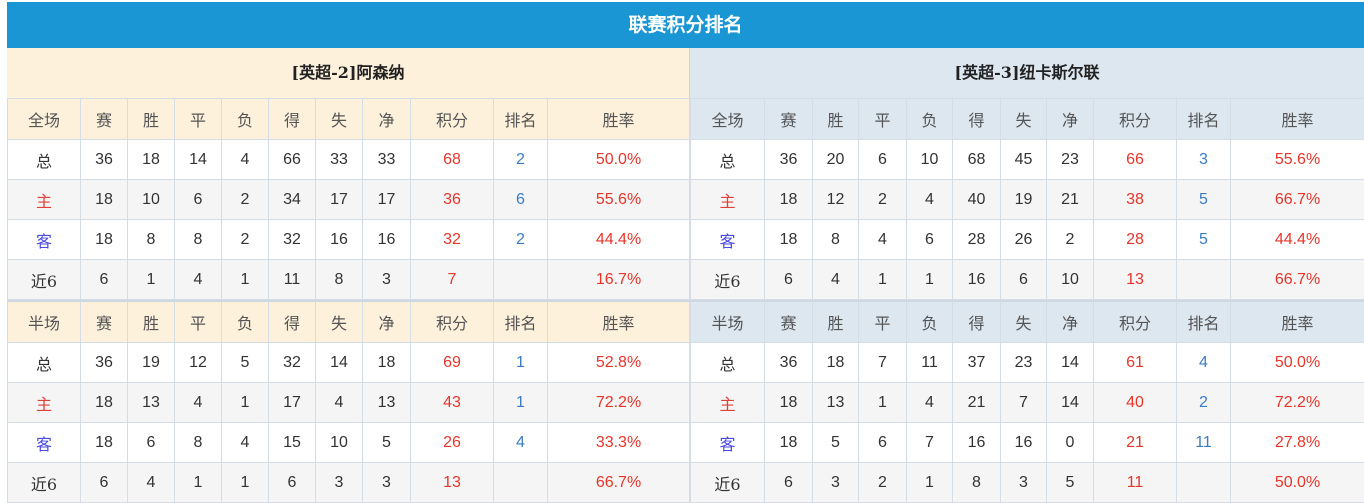 This screenshot has width=1364, height=503. What do you see at coordinates (452, 363) in the screenshot?
I see `cell: 69` at bounding box center [452, 363].